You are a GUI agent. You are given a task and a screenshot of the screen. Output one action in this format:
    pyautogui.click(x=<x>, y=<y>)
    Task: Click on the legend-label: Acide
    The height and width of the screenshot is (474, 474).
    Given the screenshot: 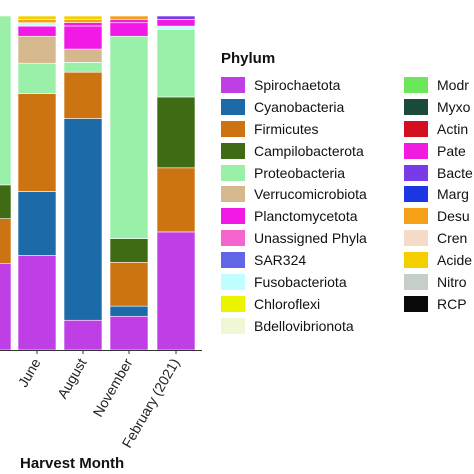 What is the action you would take?
    pyautogui.click(x=455, y=260)
    